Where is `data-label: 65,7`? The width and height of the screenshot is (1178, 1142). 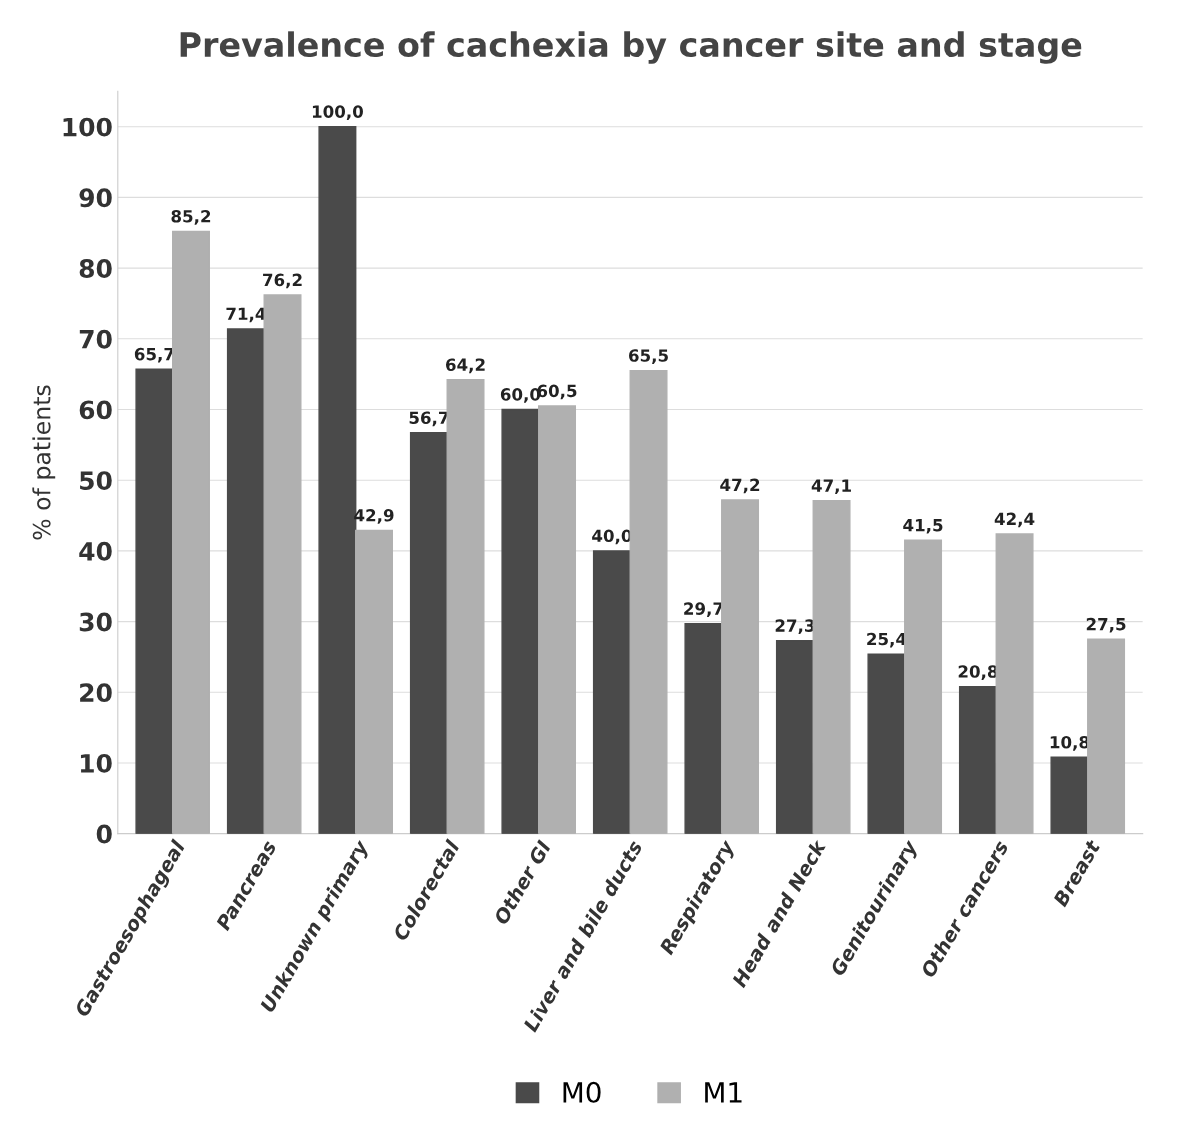
data-label: 65,7 is located at coordinates (154, 355).